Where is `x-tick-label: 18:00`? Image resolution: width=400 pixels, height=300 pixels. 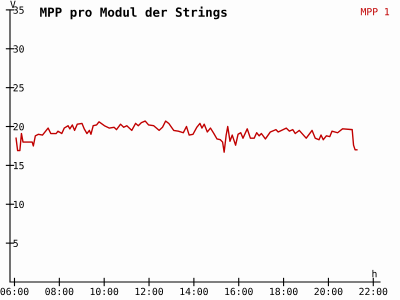
x-tick-label: 18:00 is located at coordinates (284, 292).